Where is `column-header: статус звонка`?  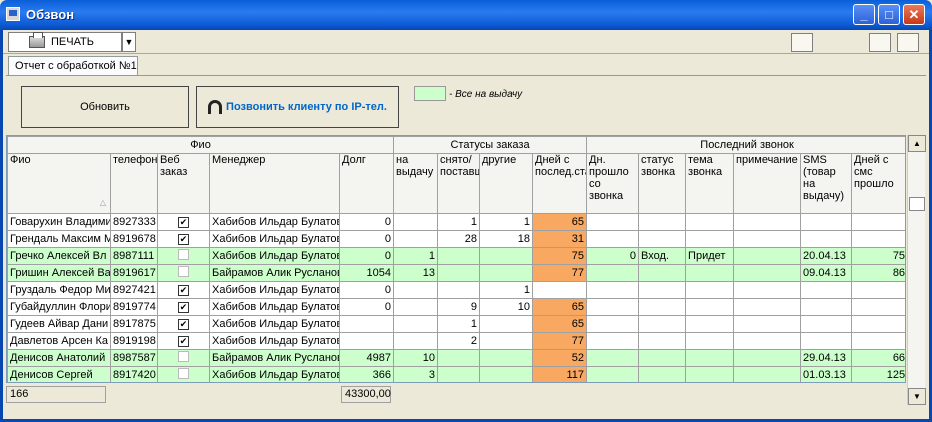
column-header: статус звонка is located at coordinates (662, 183).